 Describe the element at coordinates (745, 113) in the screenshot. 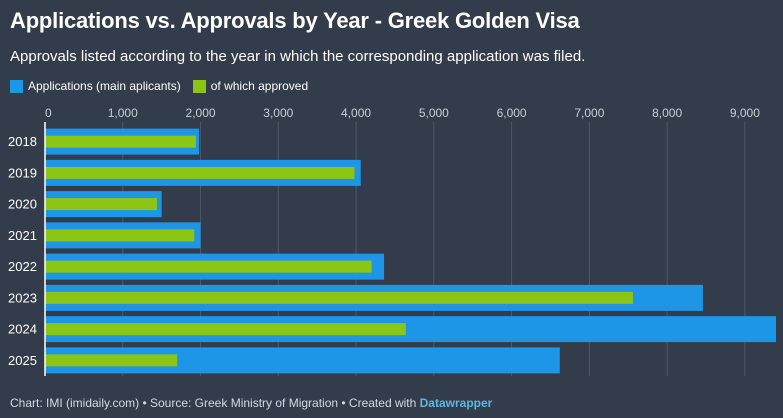

I see `x-tick-label: 9,000` at that location.